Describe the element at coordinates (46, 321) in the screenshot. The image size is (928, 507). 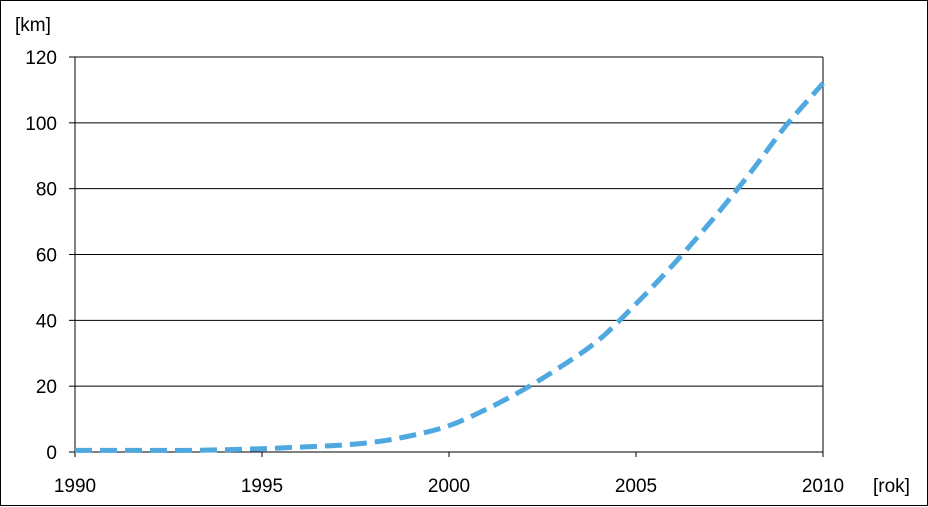
I see `y-tick-label: 40` at that location.